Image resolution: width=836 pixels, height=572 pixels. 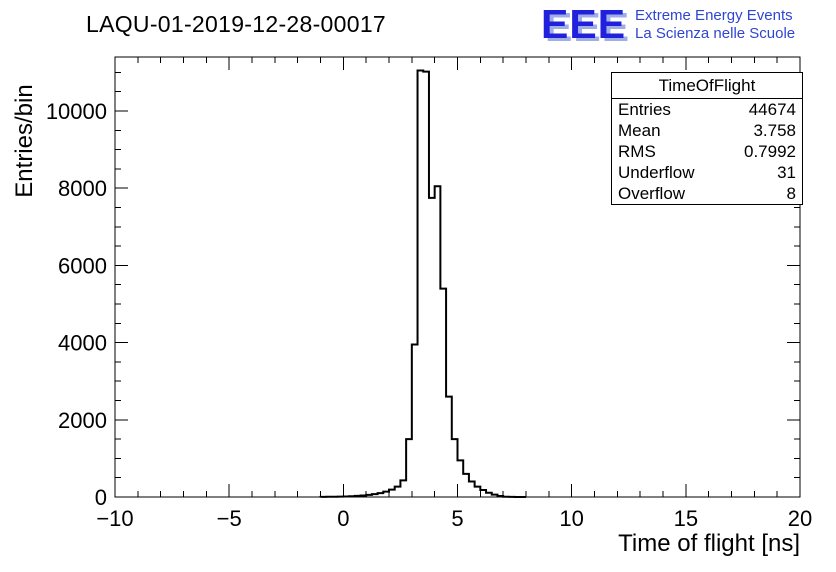 What do you see at coordinates (343, 518) in the screenshot?
I see `x-tick-label: 0` at bounding box center [343, 518].